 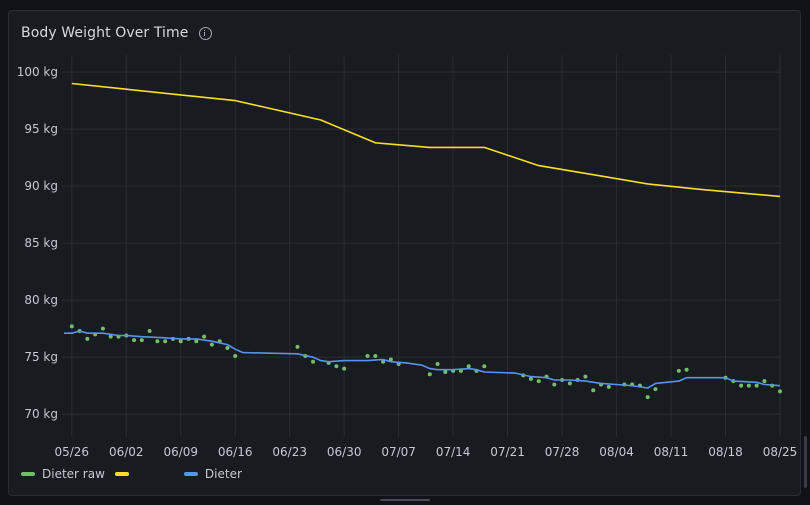 I want to click on x-tick-label: 07/21, so click(x=507, y=452).